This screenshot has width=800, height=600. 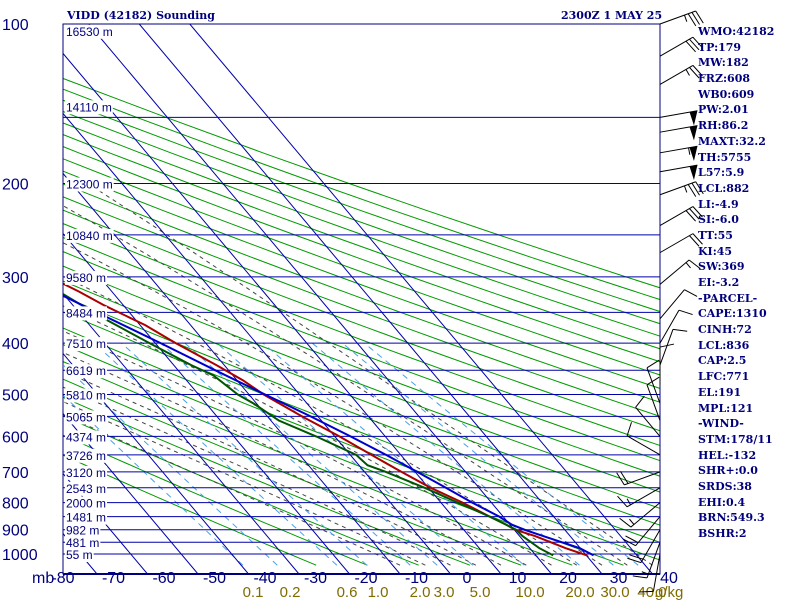 What do you see at coordinates (725, 157) in the screenshot?
I see `index-row: TH:5755` at bounding box center [725, 157].